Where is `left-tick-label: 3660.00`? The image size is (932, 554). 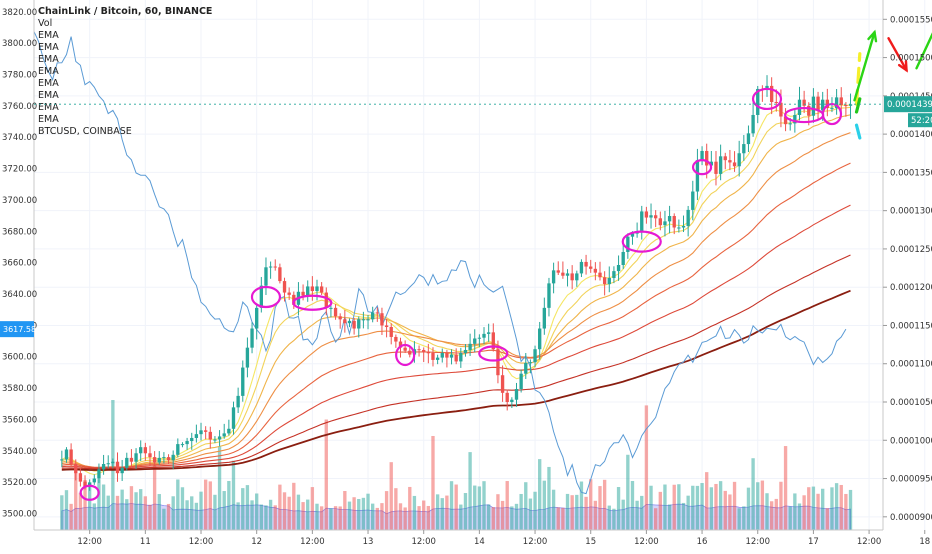 left-tick-label: 3660.00 is located at coordinates (19, 264).